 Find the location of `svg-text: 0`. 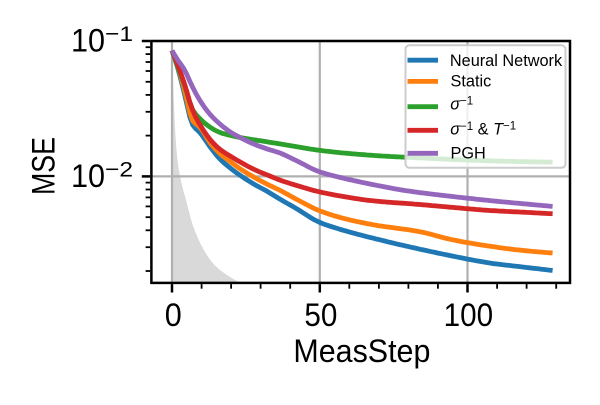

svg-text: 0 is located at coordinates (173, 315).